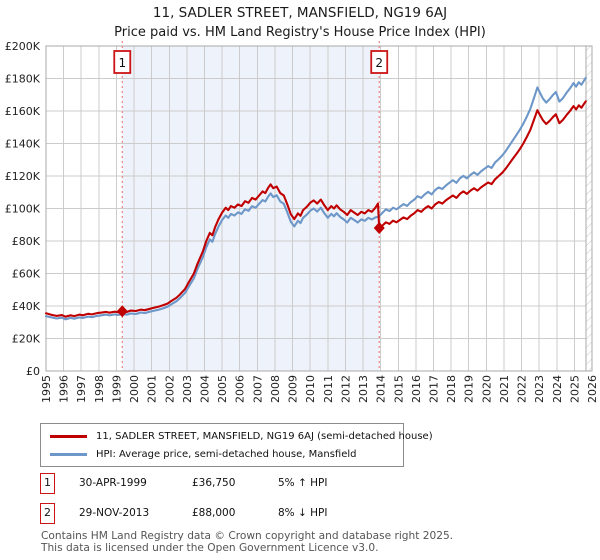 Image resolution: width=600 pixels, height=560 pixels. What do you see at coordinates (310, 389) in the screenshot?
I see `svg-text: 2010` at bounding box center [310, 389].